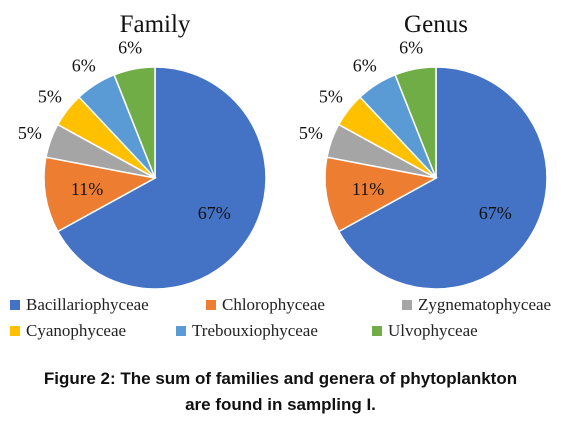 The height and width of the screenshot is (425, 561). Describe the element at coordinates (280, 404) in the screenshot. I see `caption-line-2: are found in sampling I.` at that location.